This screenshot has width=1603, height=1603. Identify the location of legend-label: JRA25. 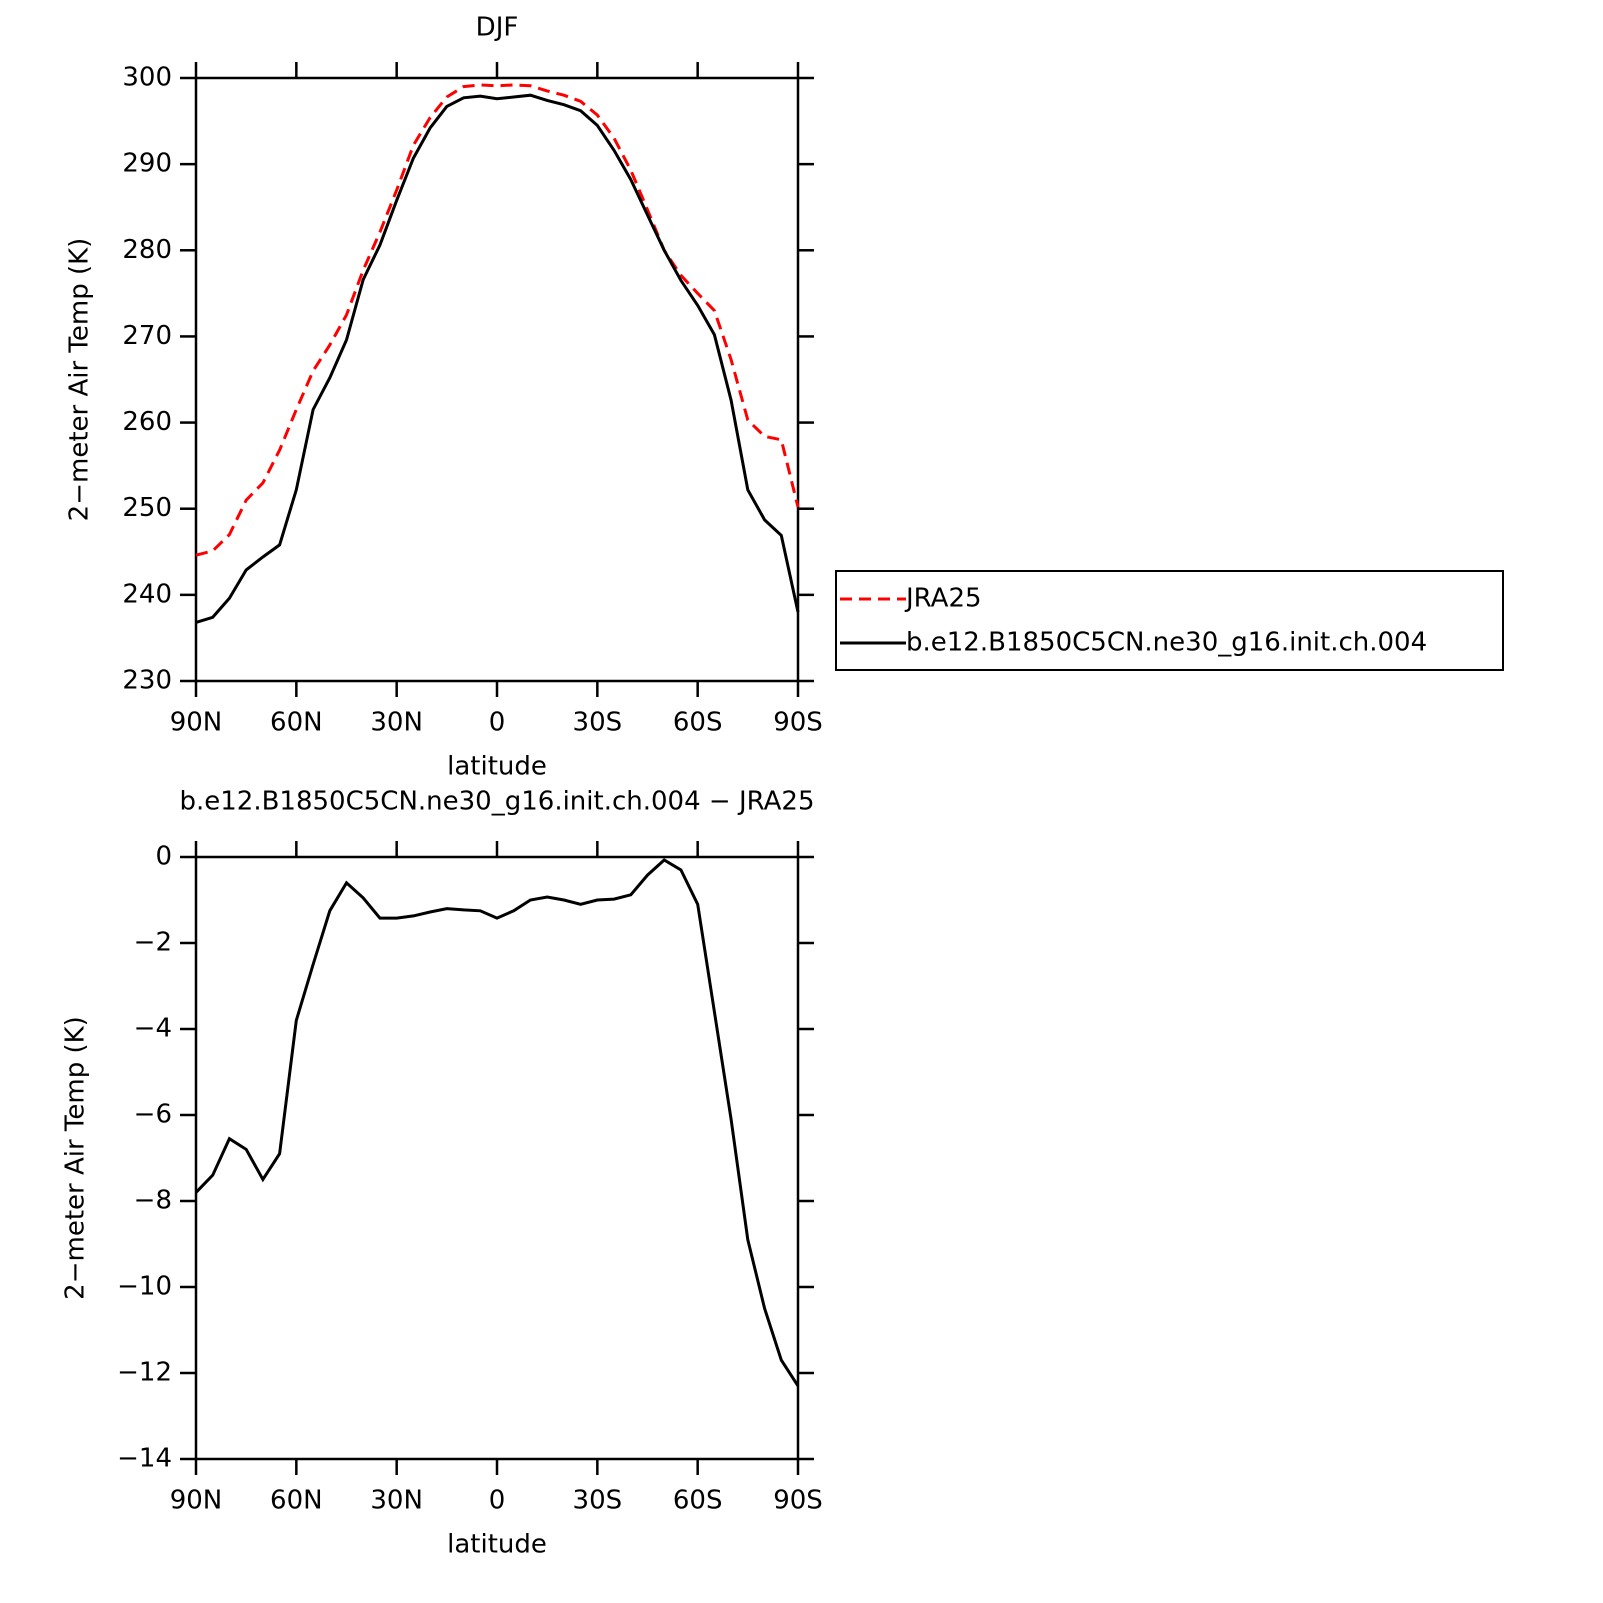
(943, 599).